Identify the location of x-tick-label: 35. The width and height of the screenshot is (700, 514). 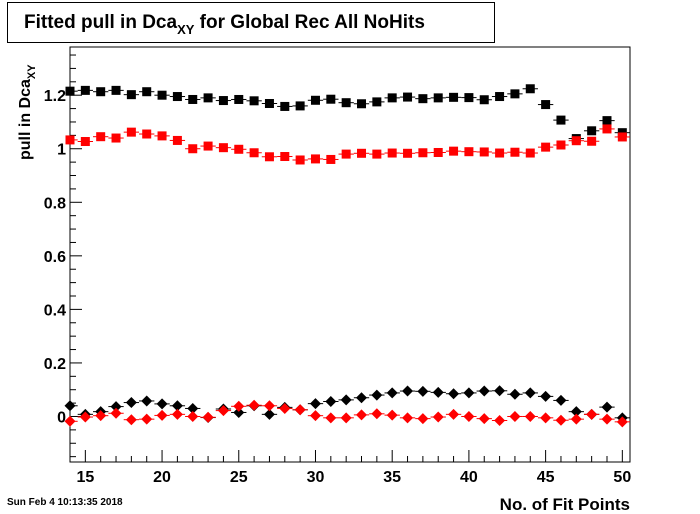
(392, 477).